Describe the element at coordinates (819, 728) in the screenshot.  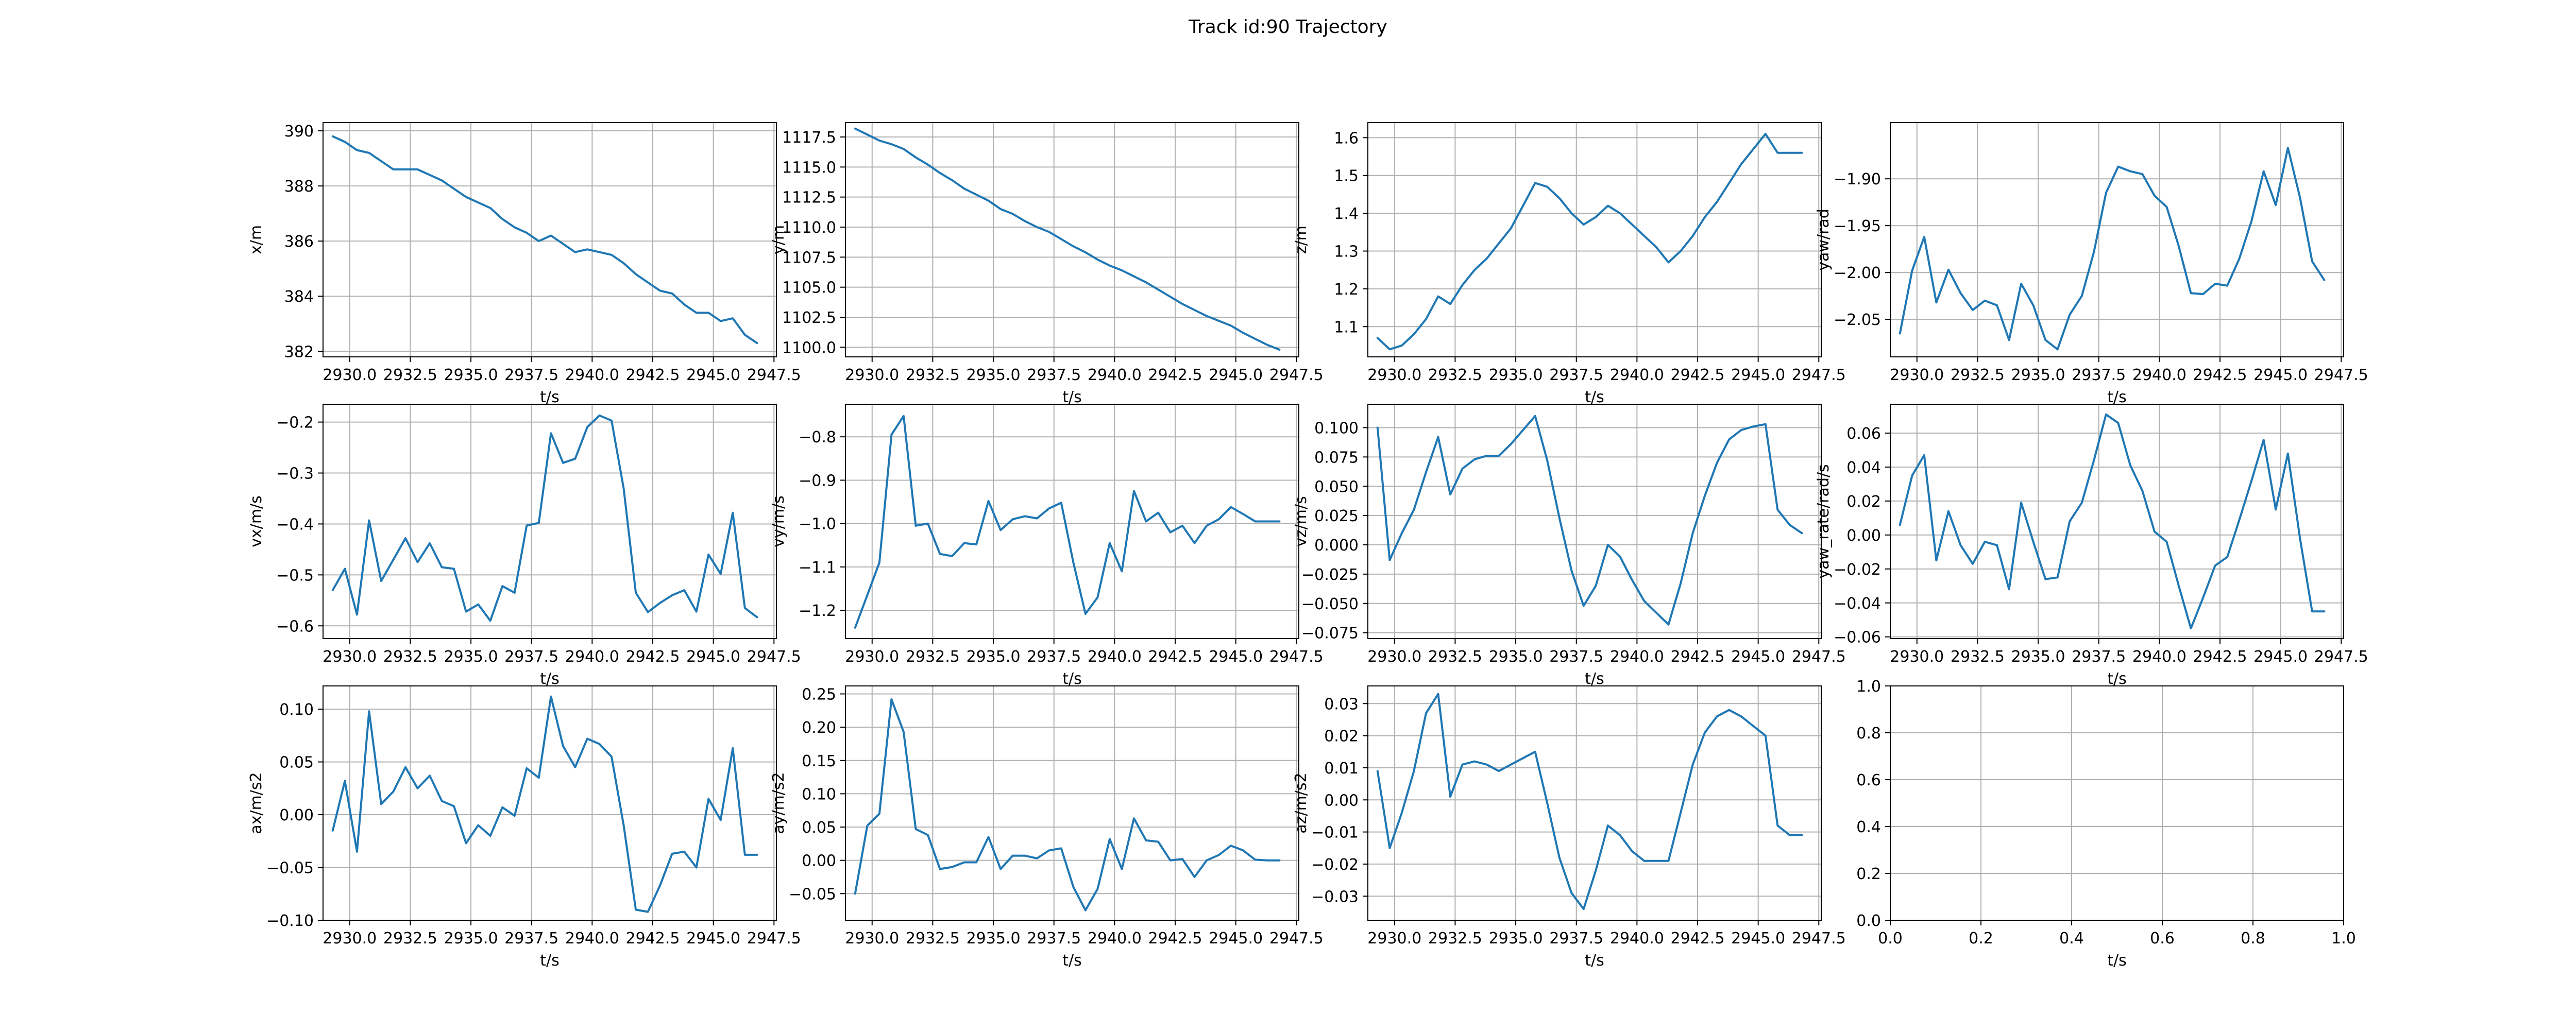
I see `y-tick-label: 0.20` at that location.